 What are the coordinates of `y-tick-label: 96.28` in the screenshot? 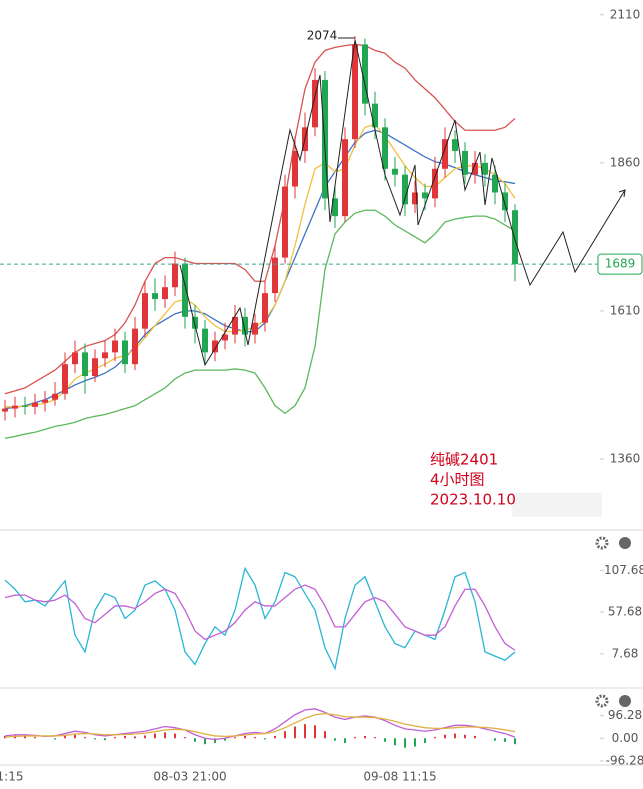 It's located at (625, 715).